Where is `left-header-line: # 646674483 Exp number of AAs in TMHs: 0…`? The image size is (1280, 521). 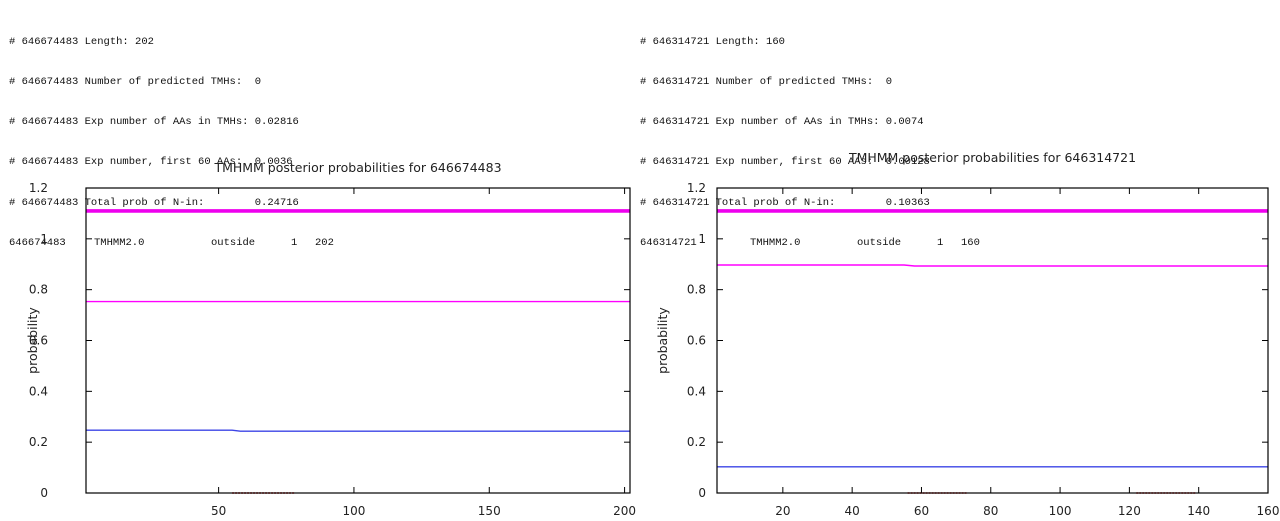
left-header-line: # 646674483 Exp number of AAs in TMHs: 0… is located at coordinates (154, 122).